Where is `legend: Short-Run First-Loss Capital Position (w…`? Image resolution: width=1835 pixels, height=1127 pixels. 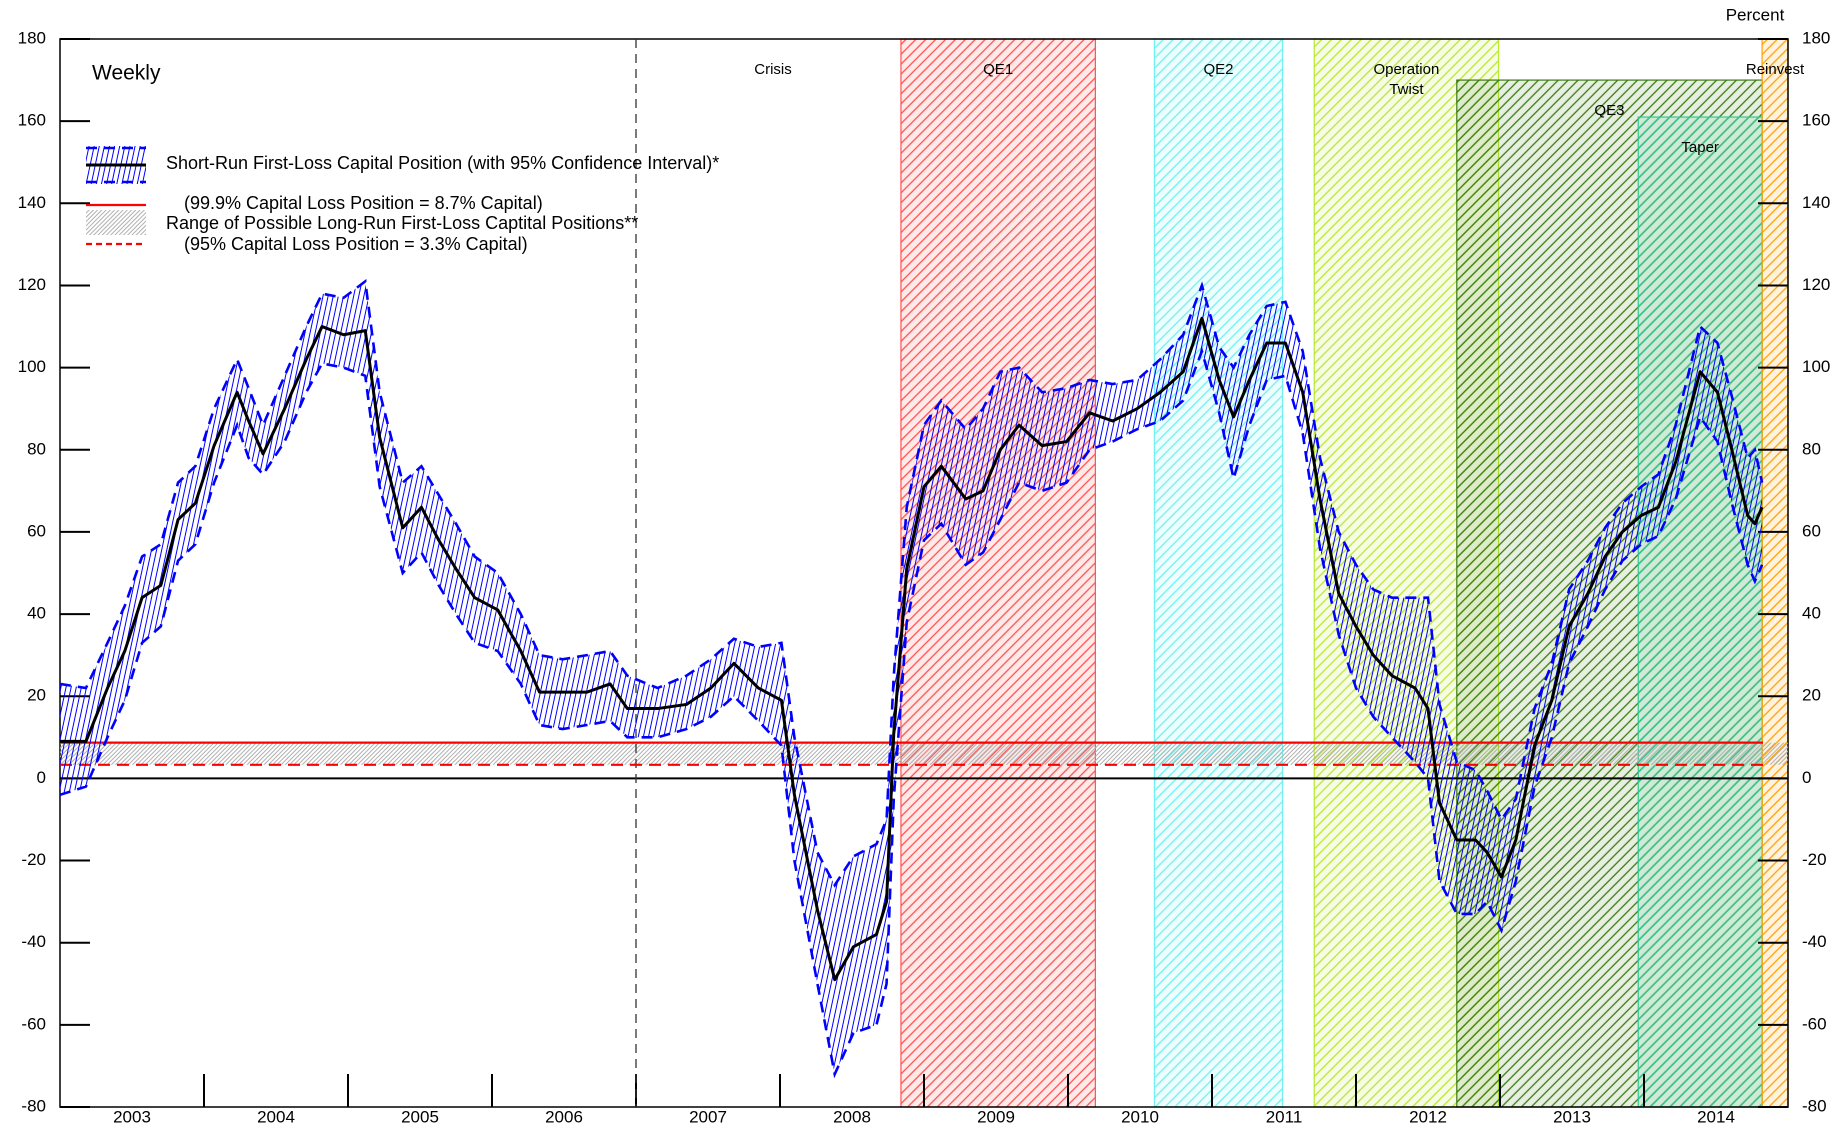 legend: Short-Run First-Loss Capital Position (w… is located at coordinates (402, 200).